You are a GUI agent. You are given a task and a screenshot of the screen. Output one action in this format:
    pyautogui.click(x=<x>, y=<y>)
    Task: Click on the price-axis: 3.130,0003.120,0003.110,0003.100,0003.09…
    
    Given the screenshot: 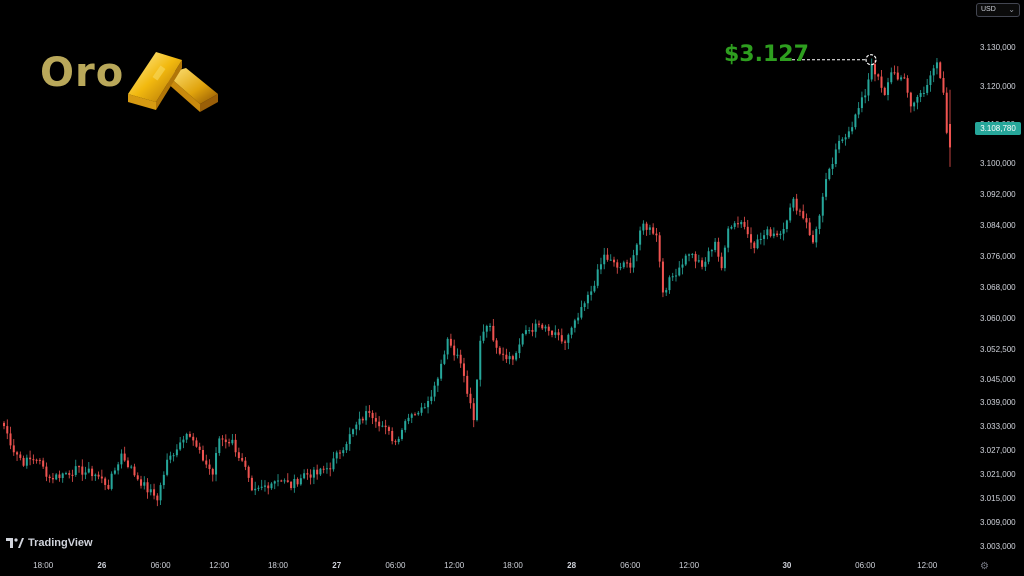 What is the action you would take?
    pyautogui.click(x=998, y=297)
    